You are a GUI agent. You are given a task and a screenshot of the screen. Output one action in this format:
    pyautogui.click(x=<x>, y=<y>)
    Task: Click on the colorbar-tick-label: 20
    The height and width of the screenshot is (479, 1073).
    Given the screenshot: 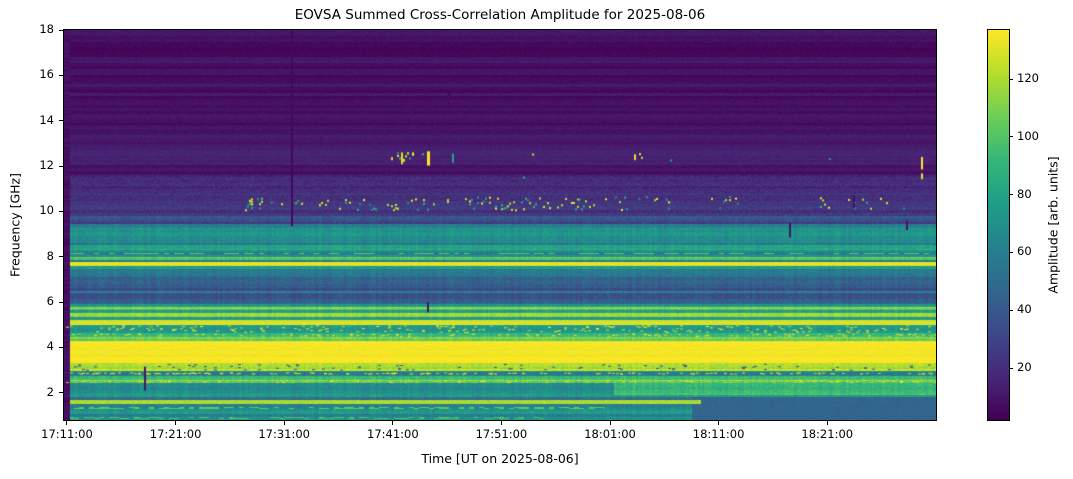 What is the action you would take?
    pyautogui.click(x=1024, y=367)
    